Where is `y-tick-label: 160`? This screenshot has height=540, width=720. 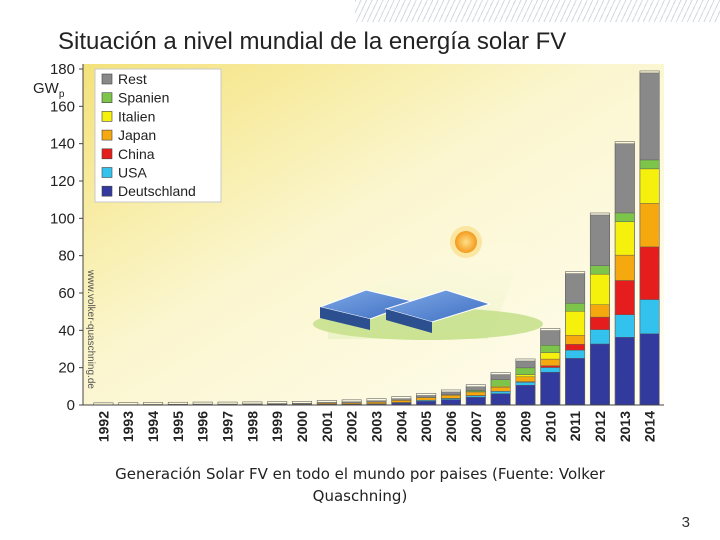 y-tick-label: 160 is located at coordinates (62, 106).